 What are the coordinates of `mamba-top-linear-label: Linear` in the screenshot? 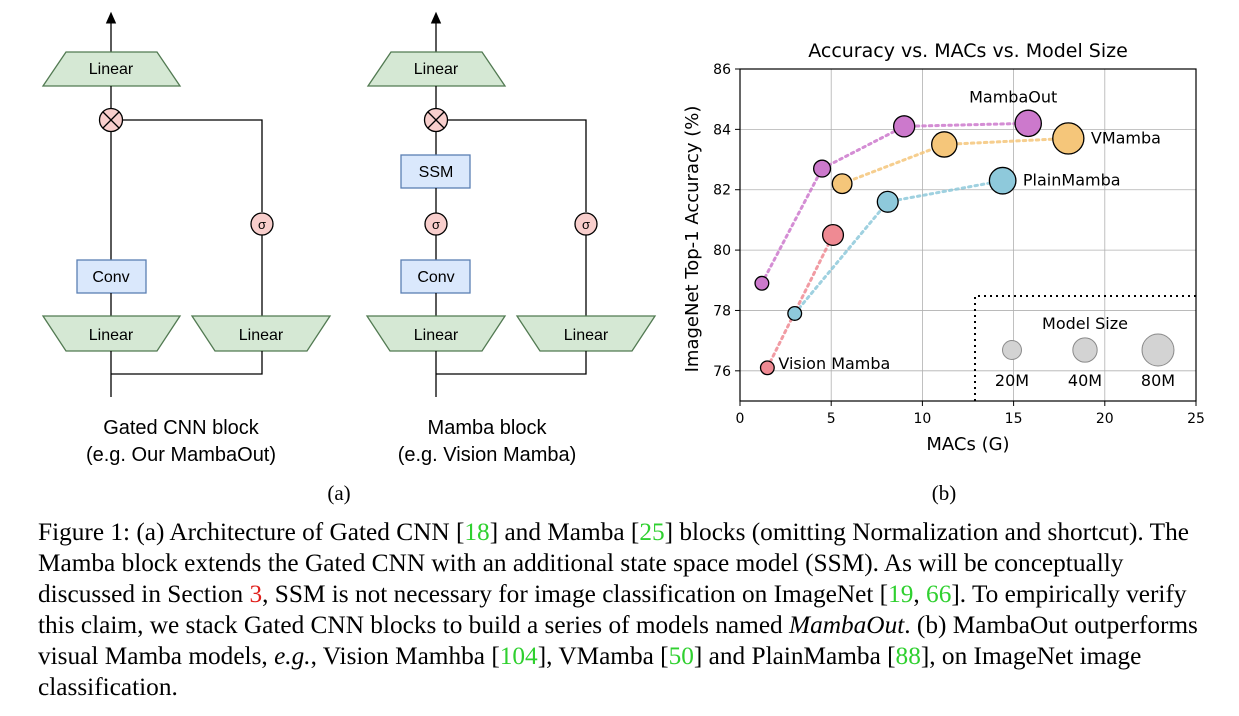 It's located at (436, 69).